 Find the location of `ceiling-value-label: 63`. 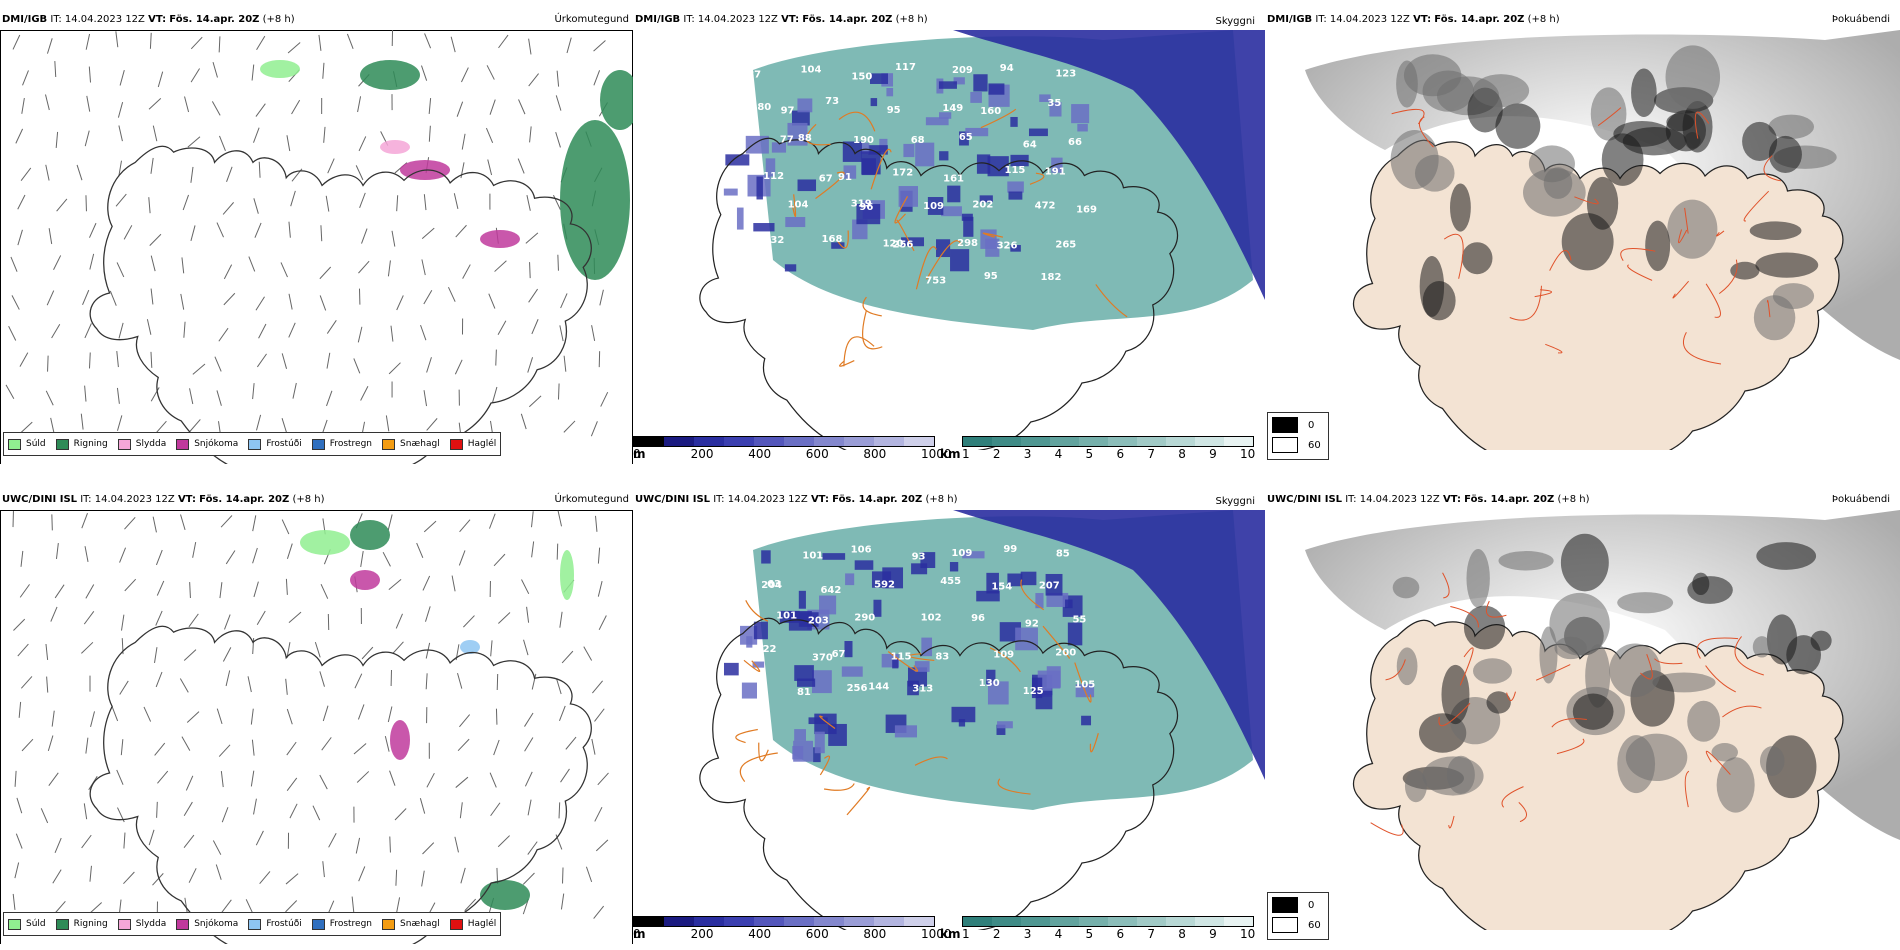

ceiling-value-label: 63 is located at coordinates (774, 584).